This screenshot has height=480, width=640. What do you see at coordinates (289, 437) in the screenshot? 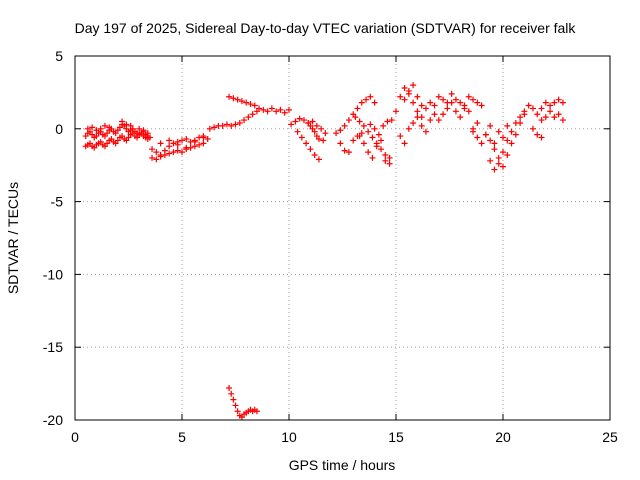
I see `x-tick-label: 10` at bounding box center [289, 437].